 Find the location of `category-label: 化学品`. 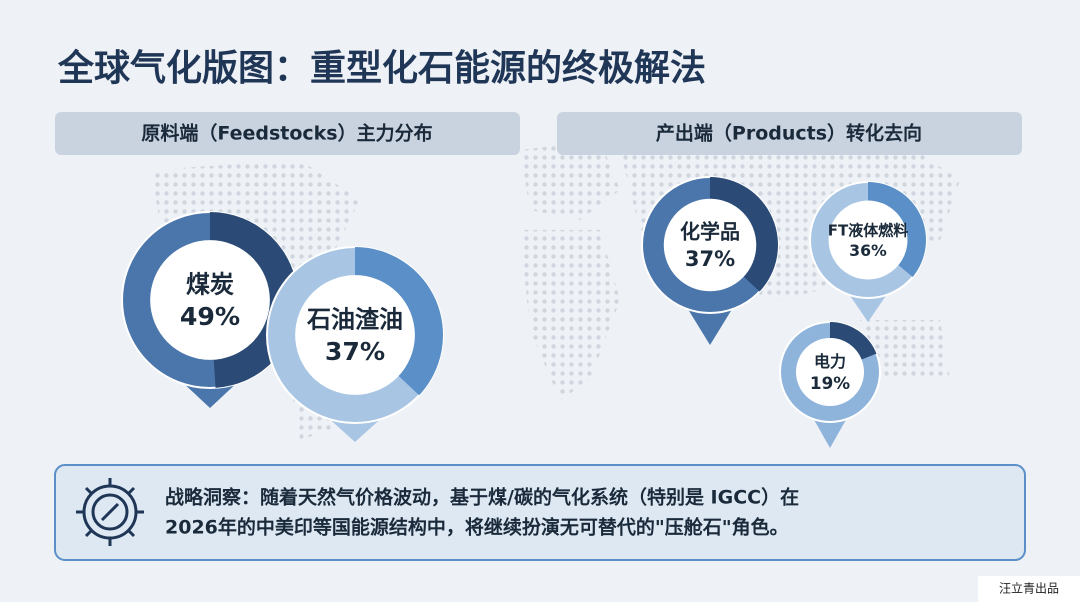

category-label: 化学品 is located at coordinates (710, 232).